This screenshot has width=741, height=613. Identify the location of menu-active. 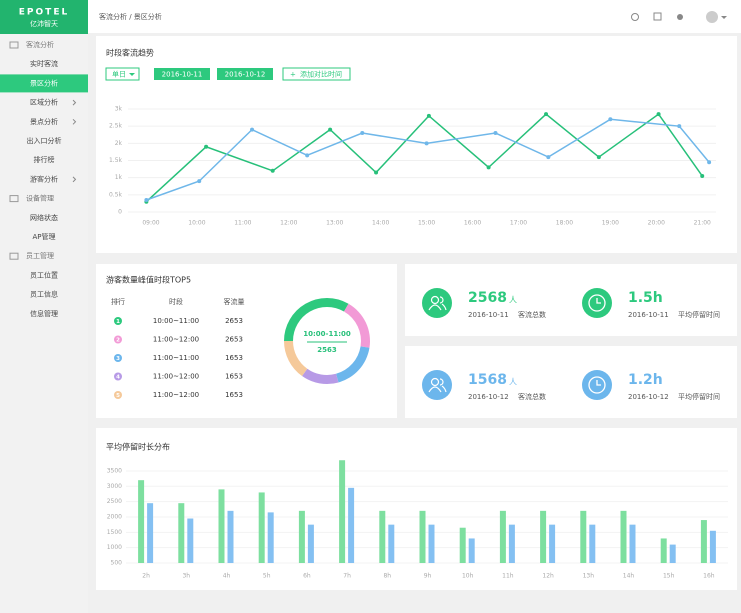
(44, 83).